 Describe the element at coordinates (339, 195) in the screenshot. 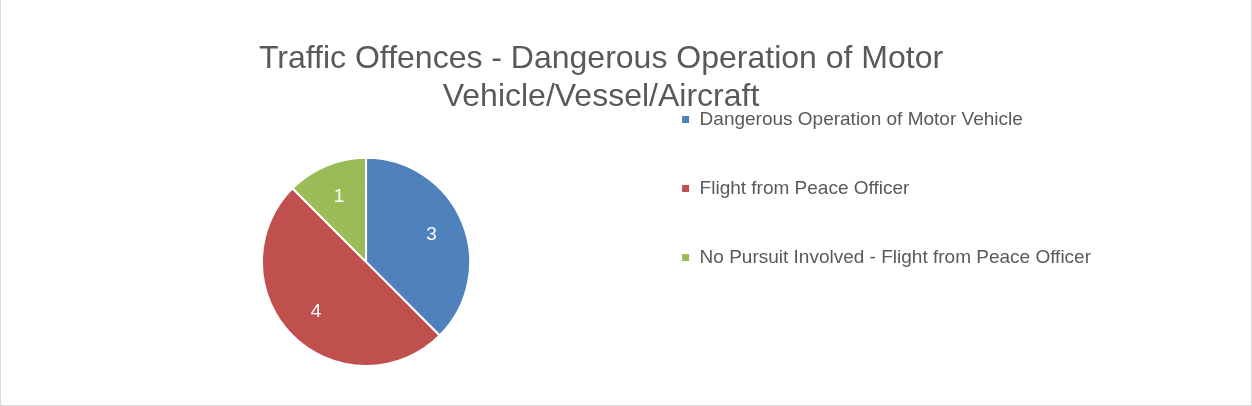

I see `data-label: 1` at that location.